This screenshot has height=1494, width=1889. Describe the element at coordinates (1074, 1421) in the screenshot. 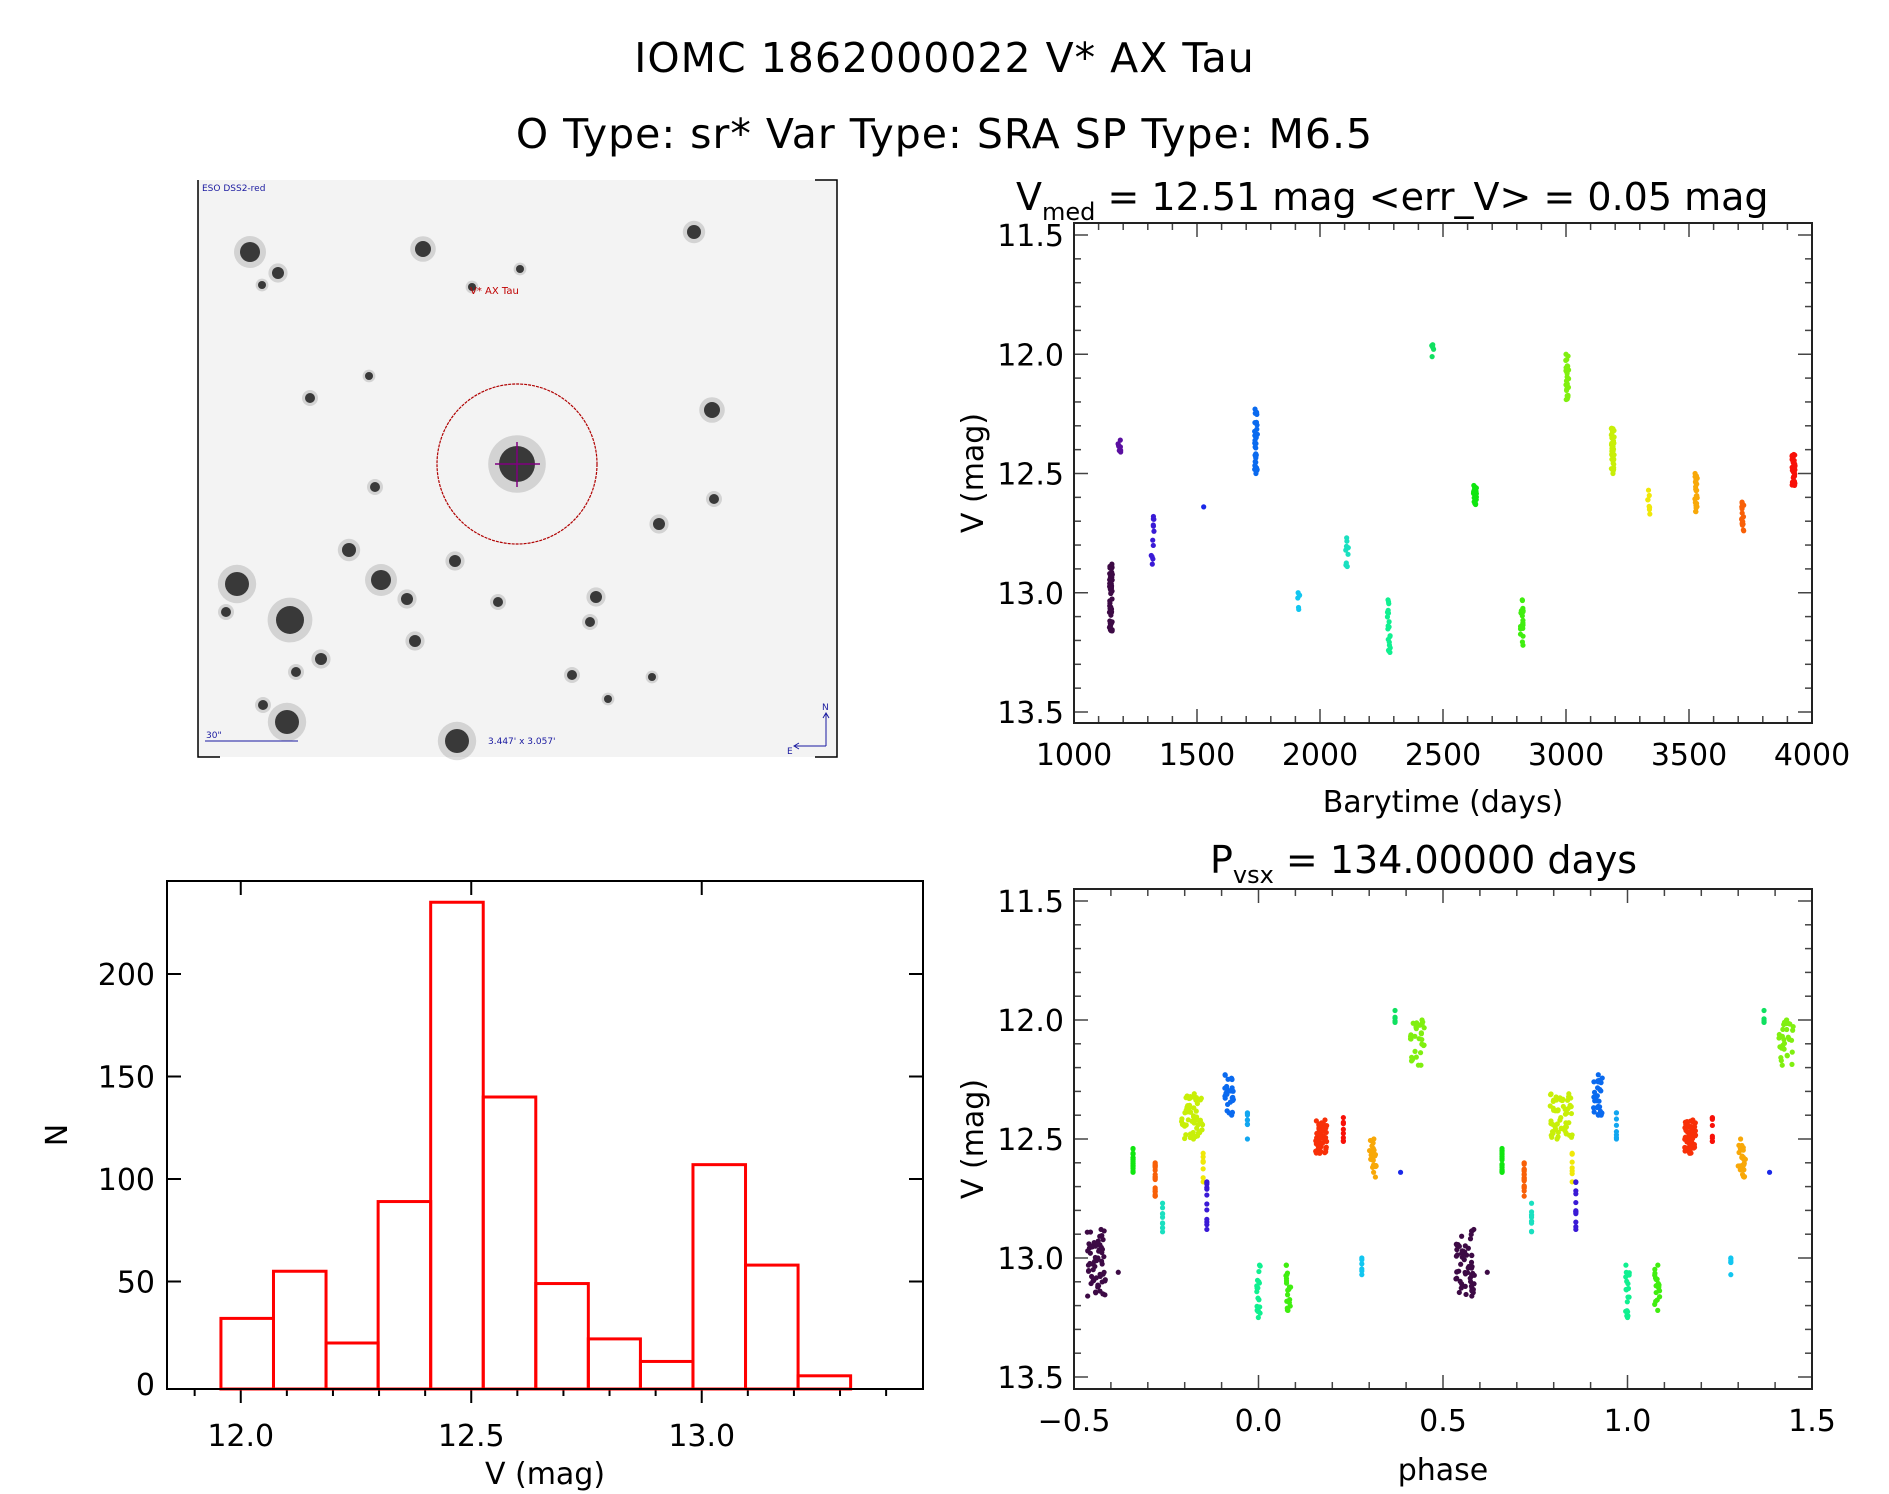

I see `x-tick-label: −0.5` at that location.